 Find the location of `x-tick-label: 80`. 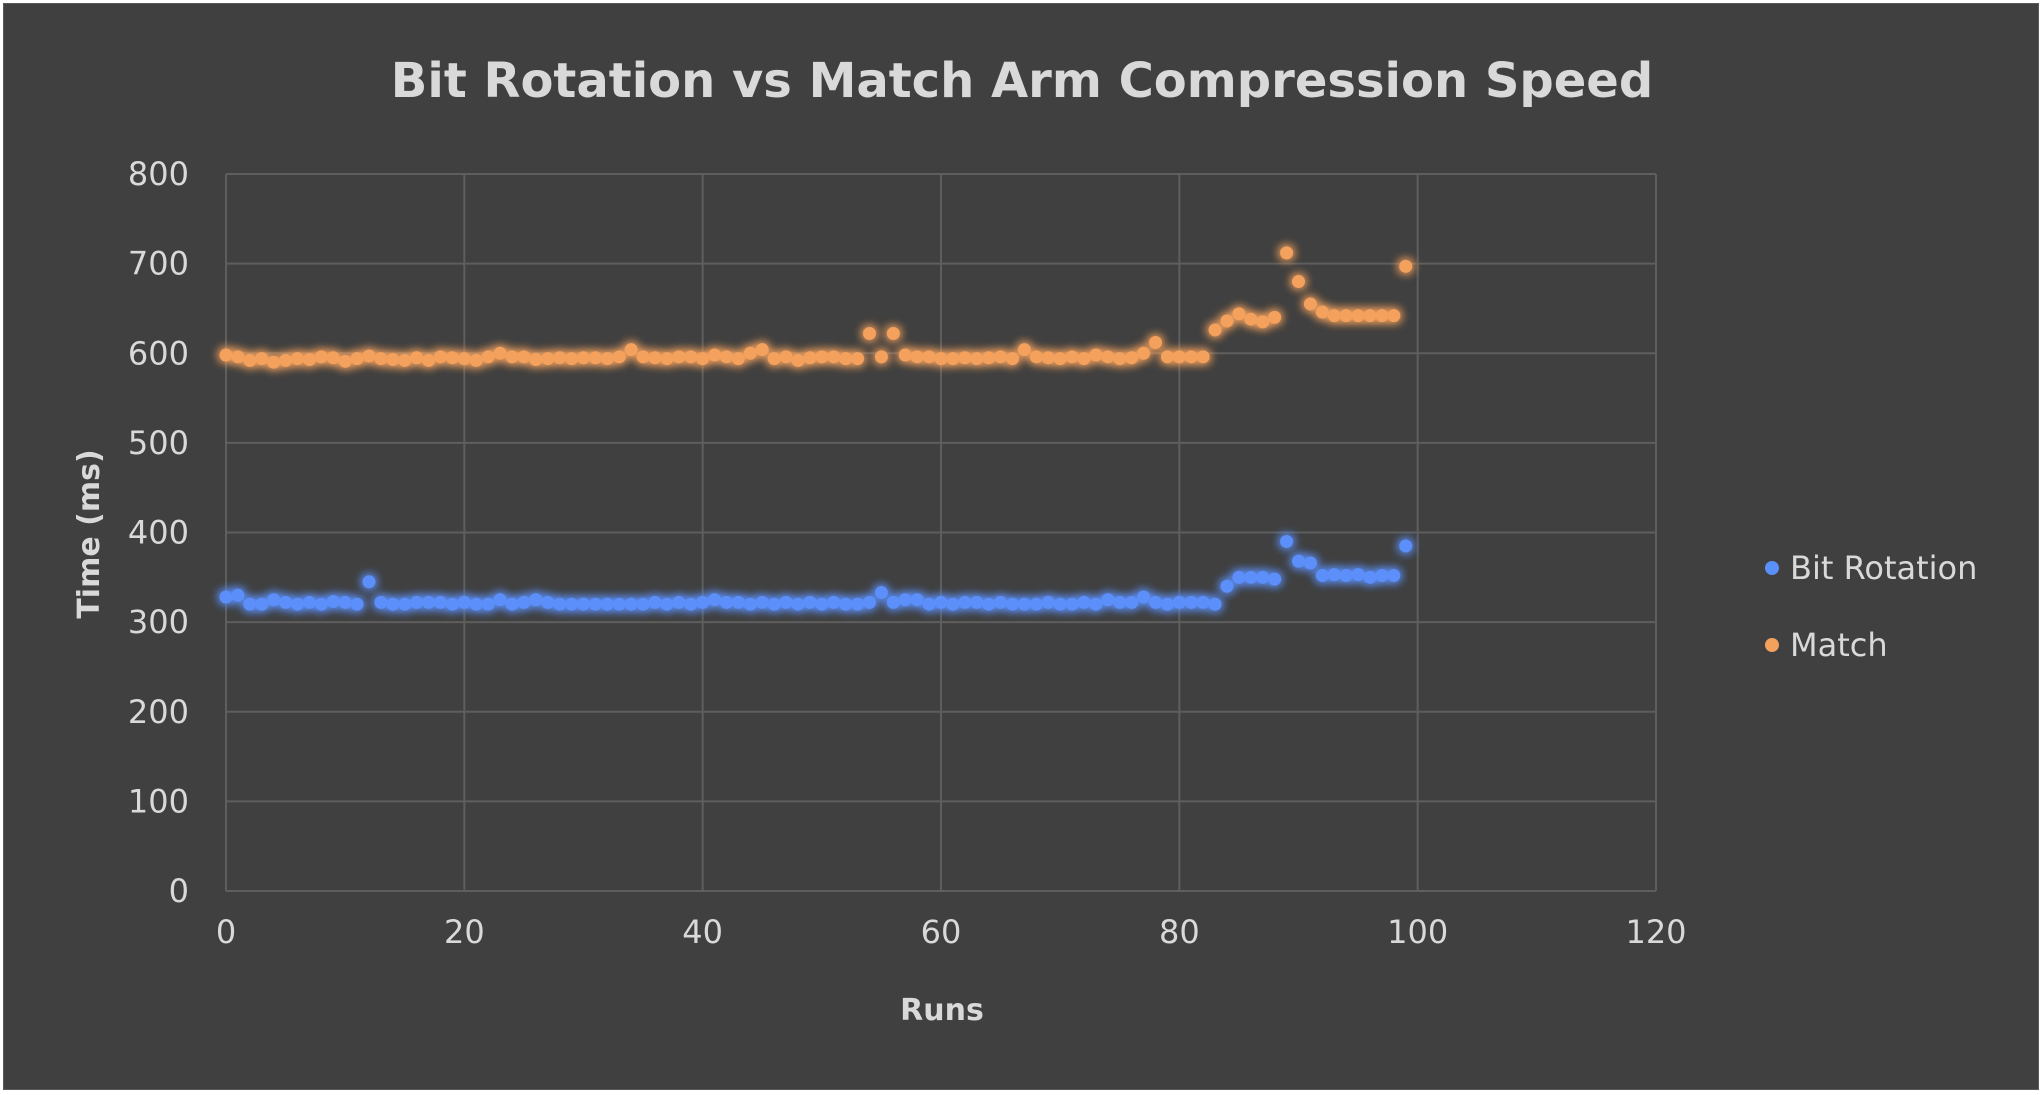

x-tick-label: 80 is located at coordinates (1179, 932).